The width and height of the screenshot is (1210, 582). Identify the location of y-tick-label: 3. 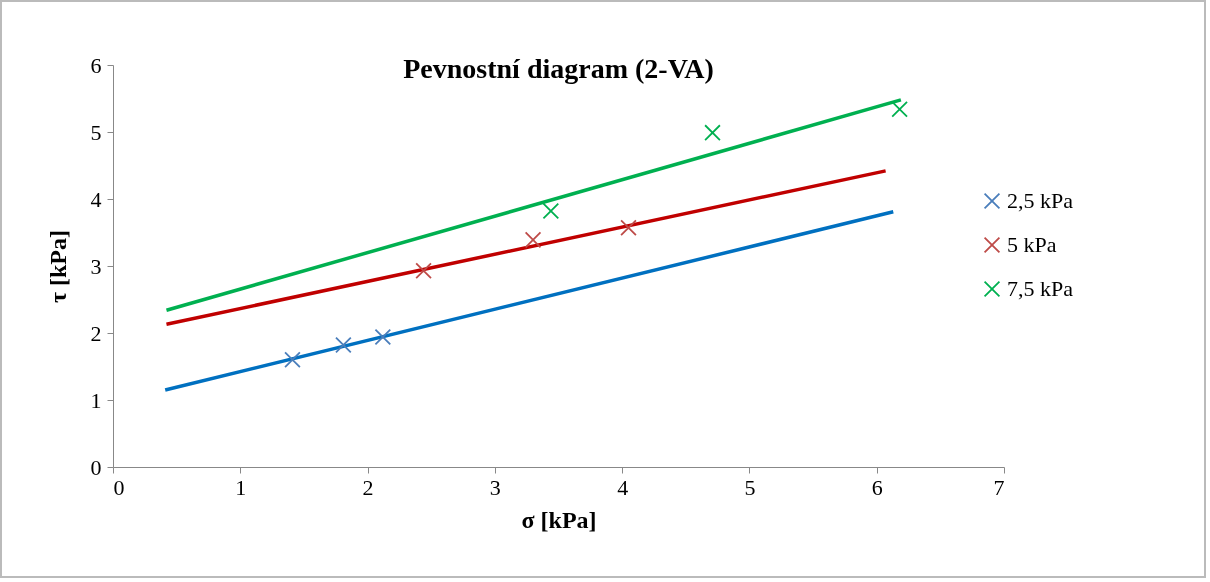
(96, 266).